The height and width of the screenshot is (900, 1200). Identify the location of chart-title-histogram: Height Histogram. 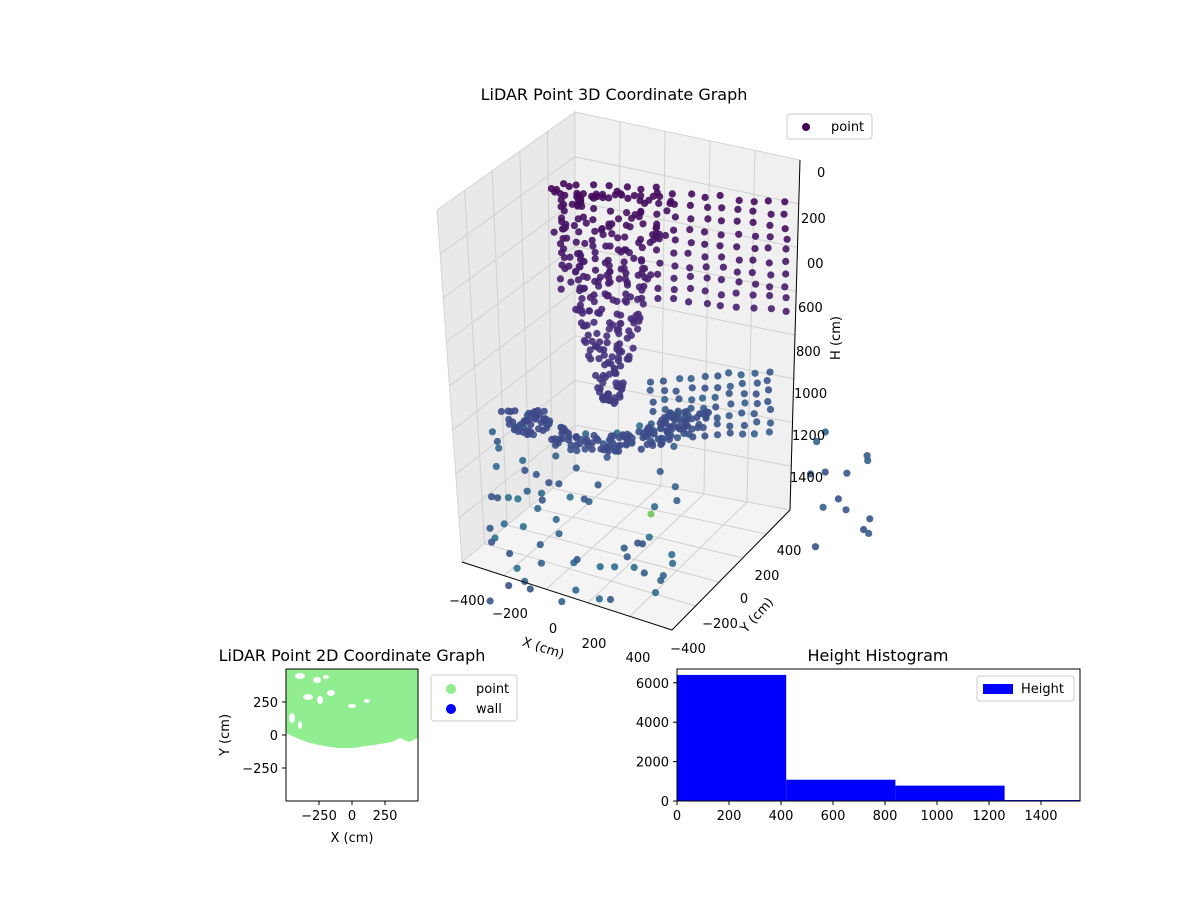
(878, 655).